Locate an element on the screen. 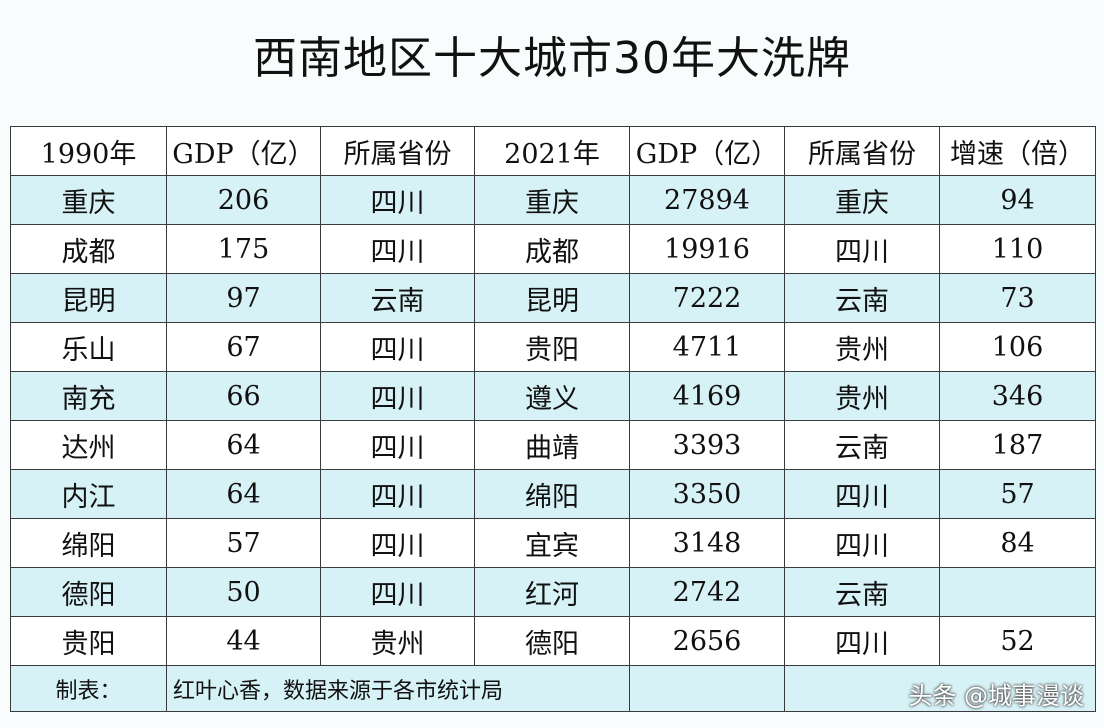  cell-growth: 57 is located at coordinates (1017, 494).